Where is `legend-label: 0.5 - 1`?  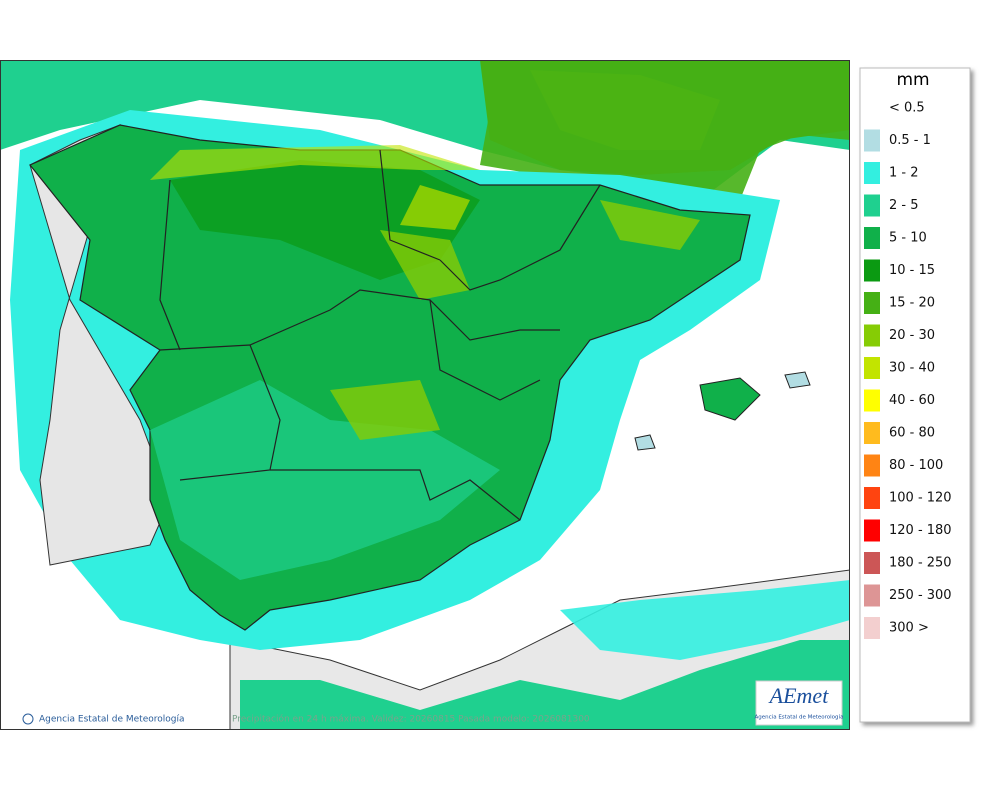
legend-label: 0.5 - 1 is located at coordinates (910, 140).